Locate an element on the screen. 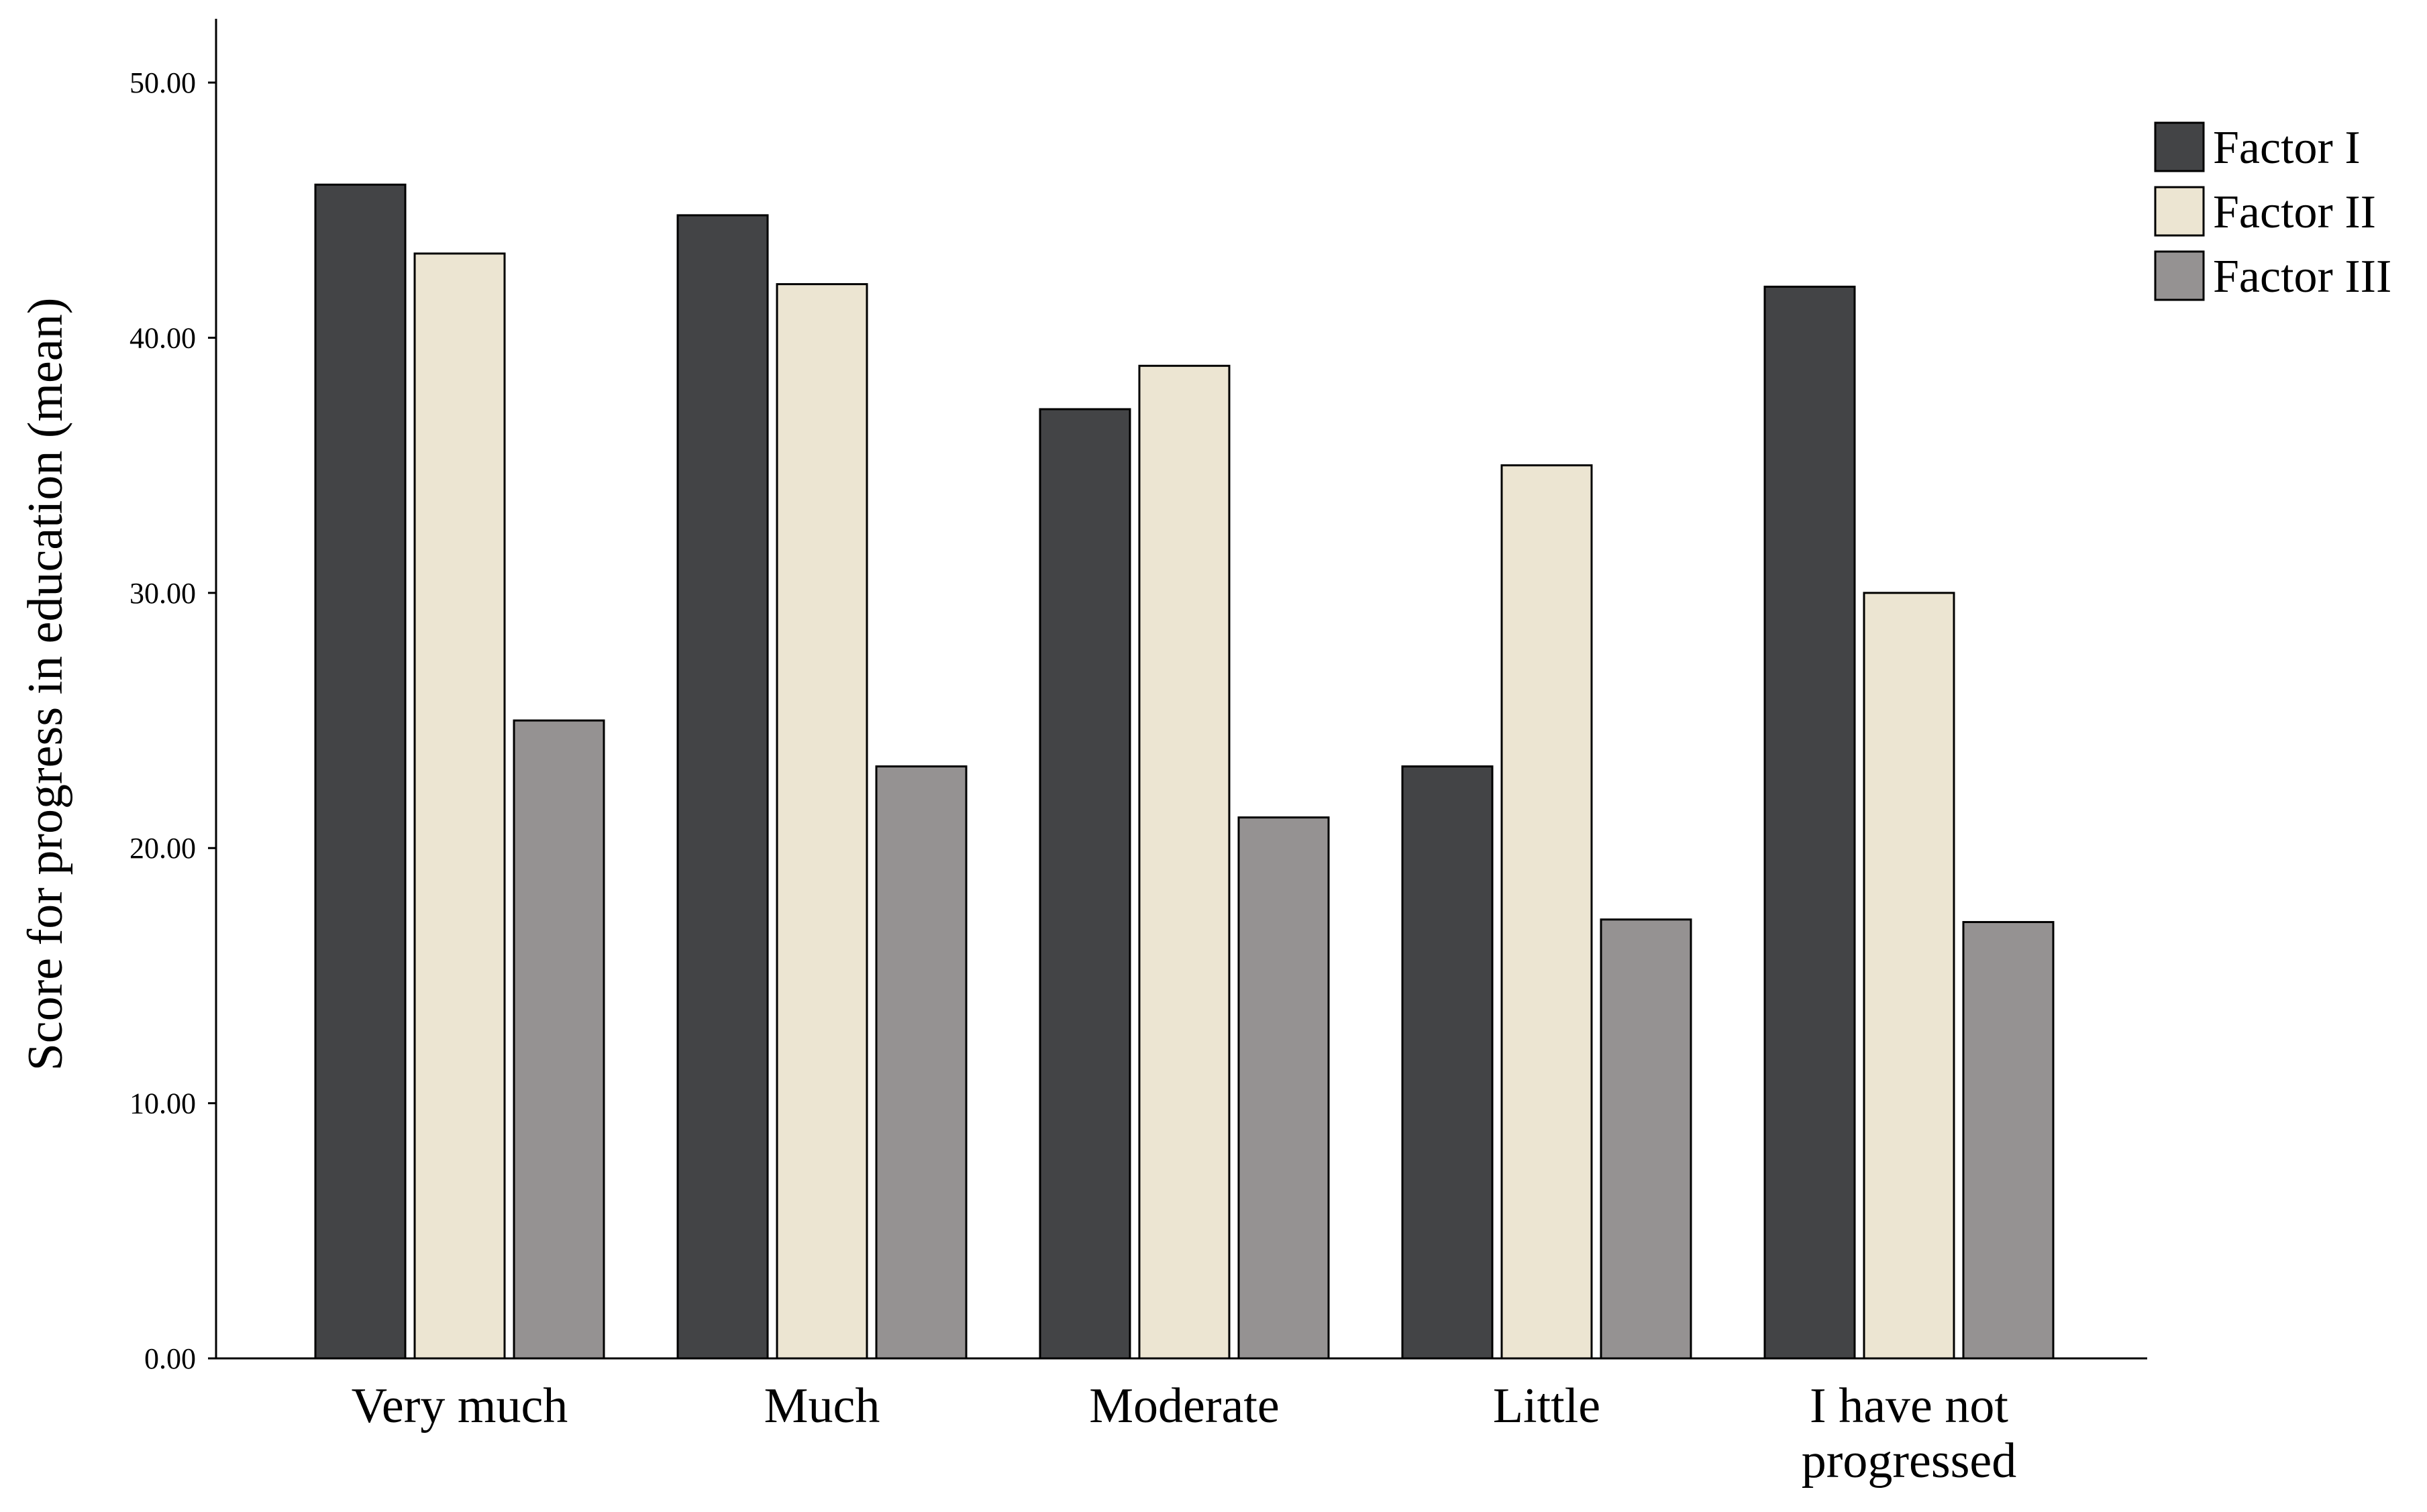  legend-swatch-factor-i is located at coordinates (2179, 146).